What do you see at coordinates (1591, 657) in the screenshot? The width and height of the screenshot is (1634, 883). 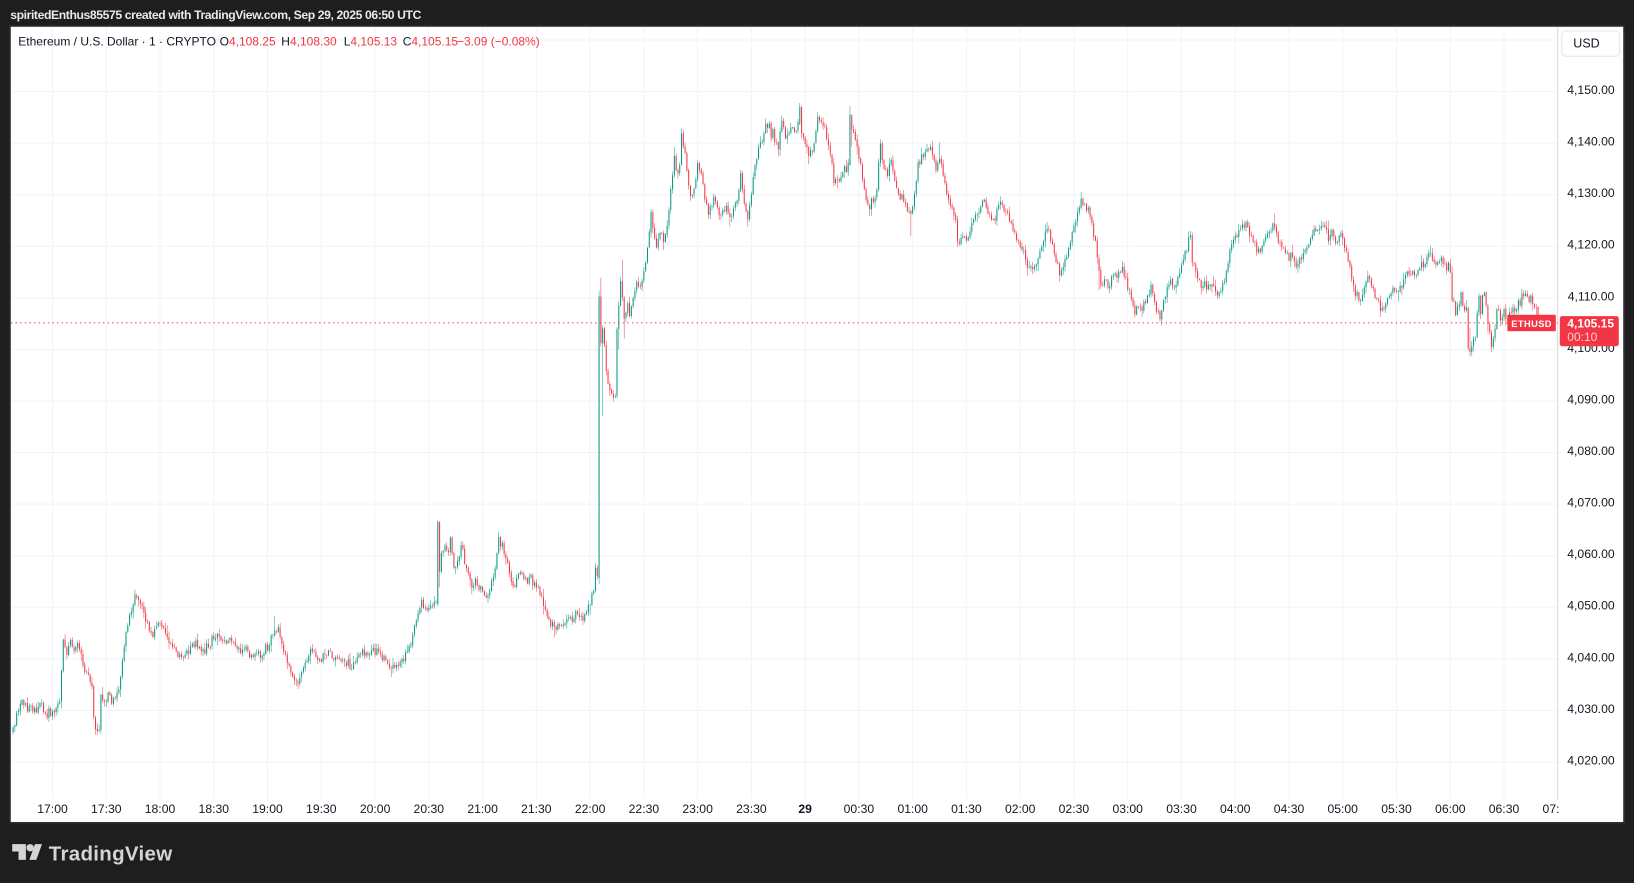 I see `svg-text: 4,040.00` at bounding box center [1591, 657].